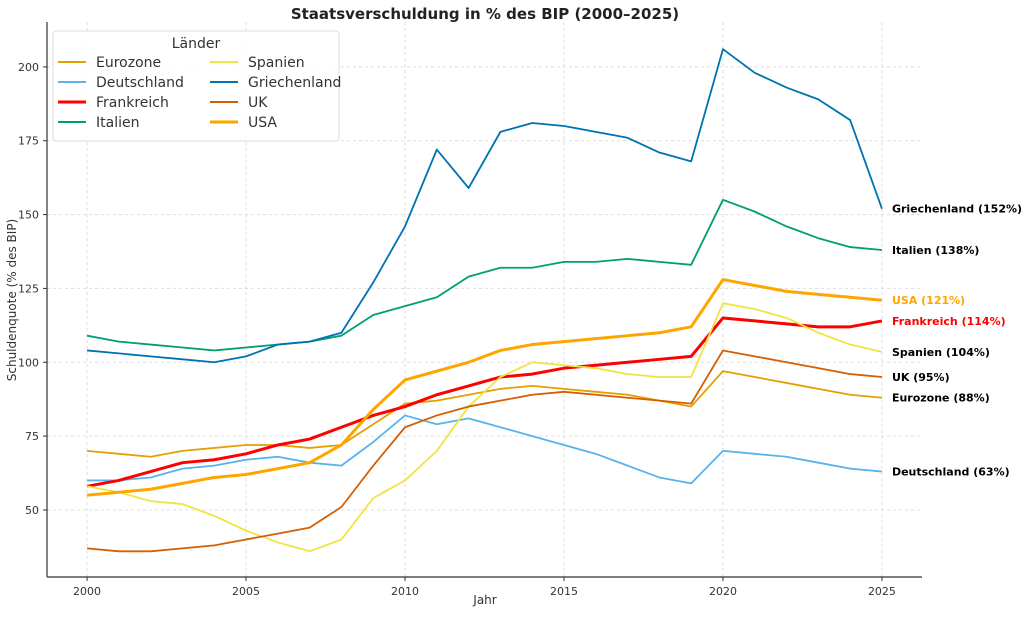 The width and height of the screenshot is (1024, 617). What do you see at coordinates (32, 436) in the screenshot?
I see `y-tick-label: 75` at bounding box center [32, 436].